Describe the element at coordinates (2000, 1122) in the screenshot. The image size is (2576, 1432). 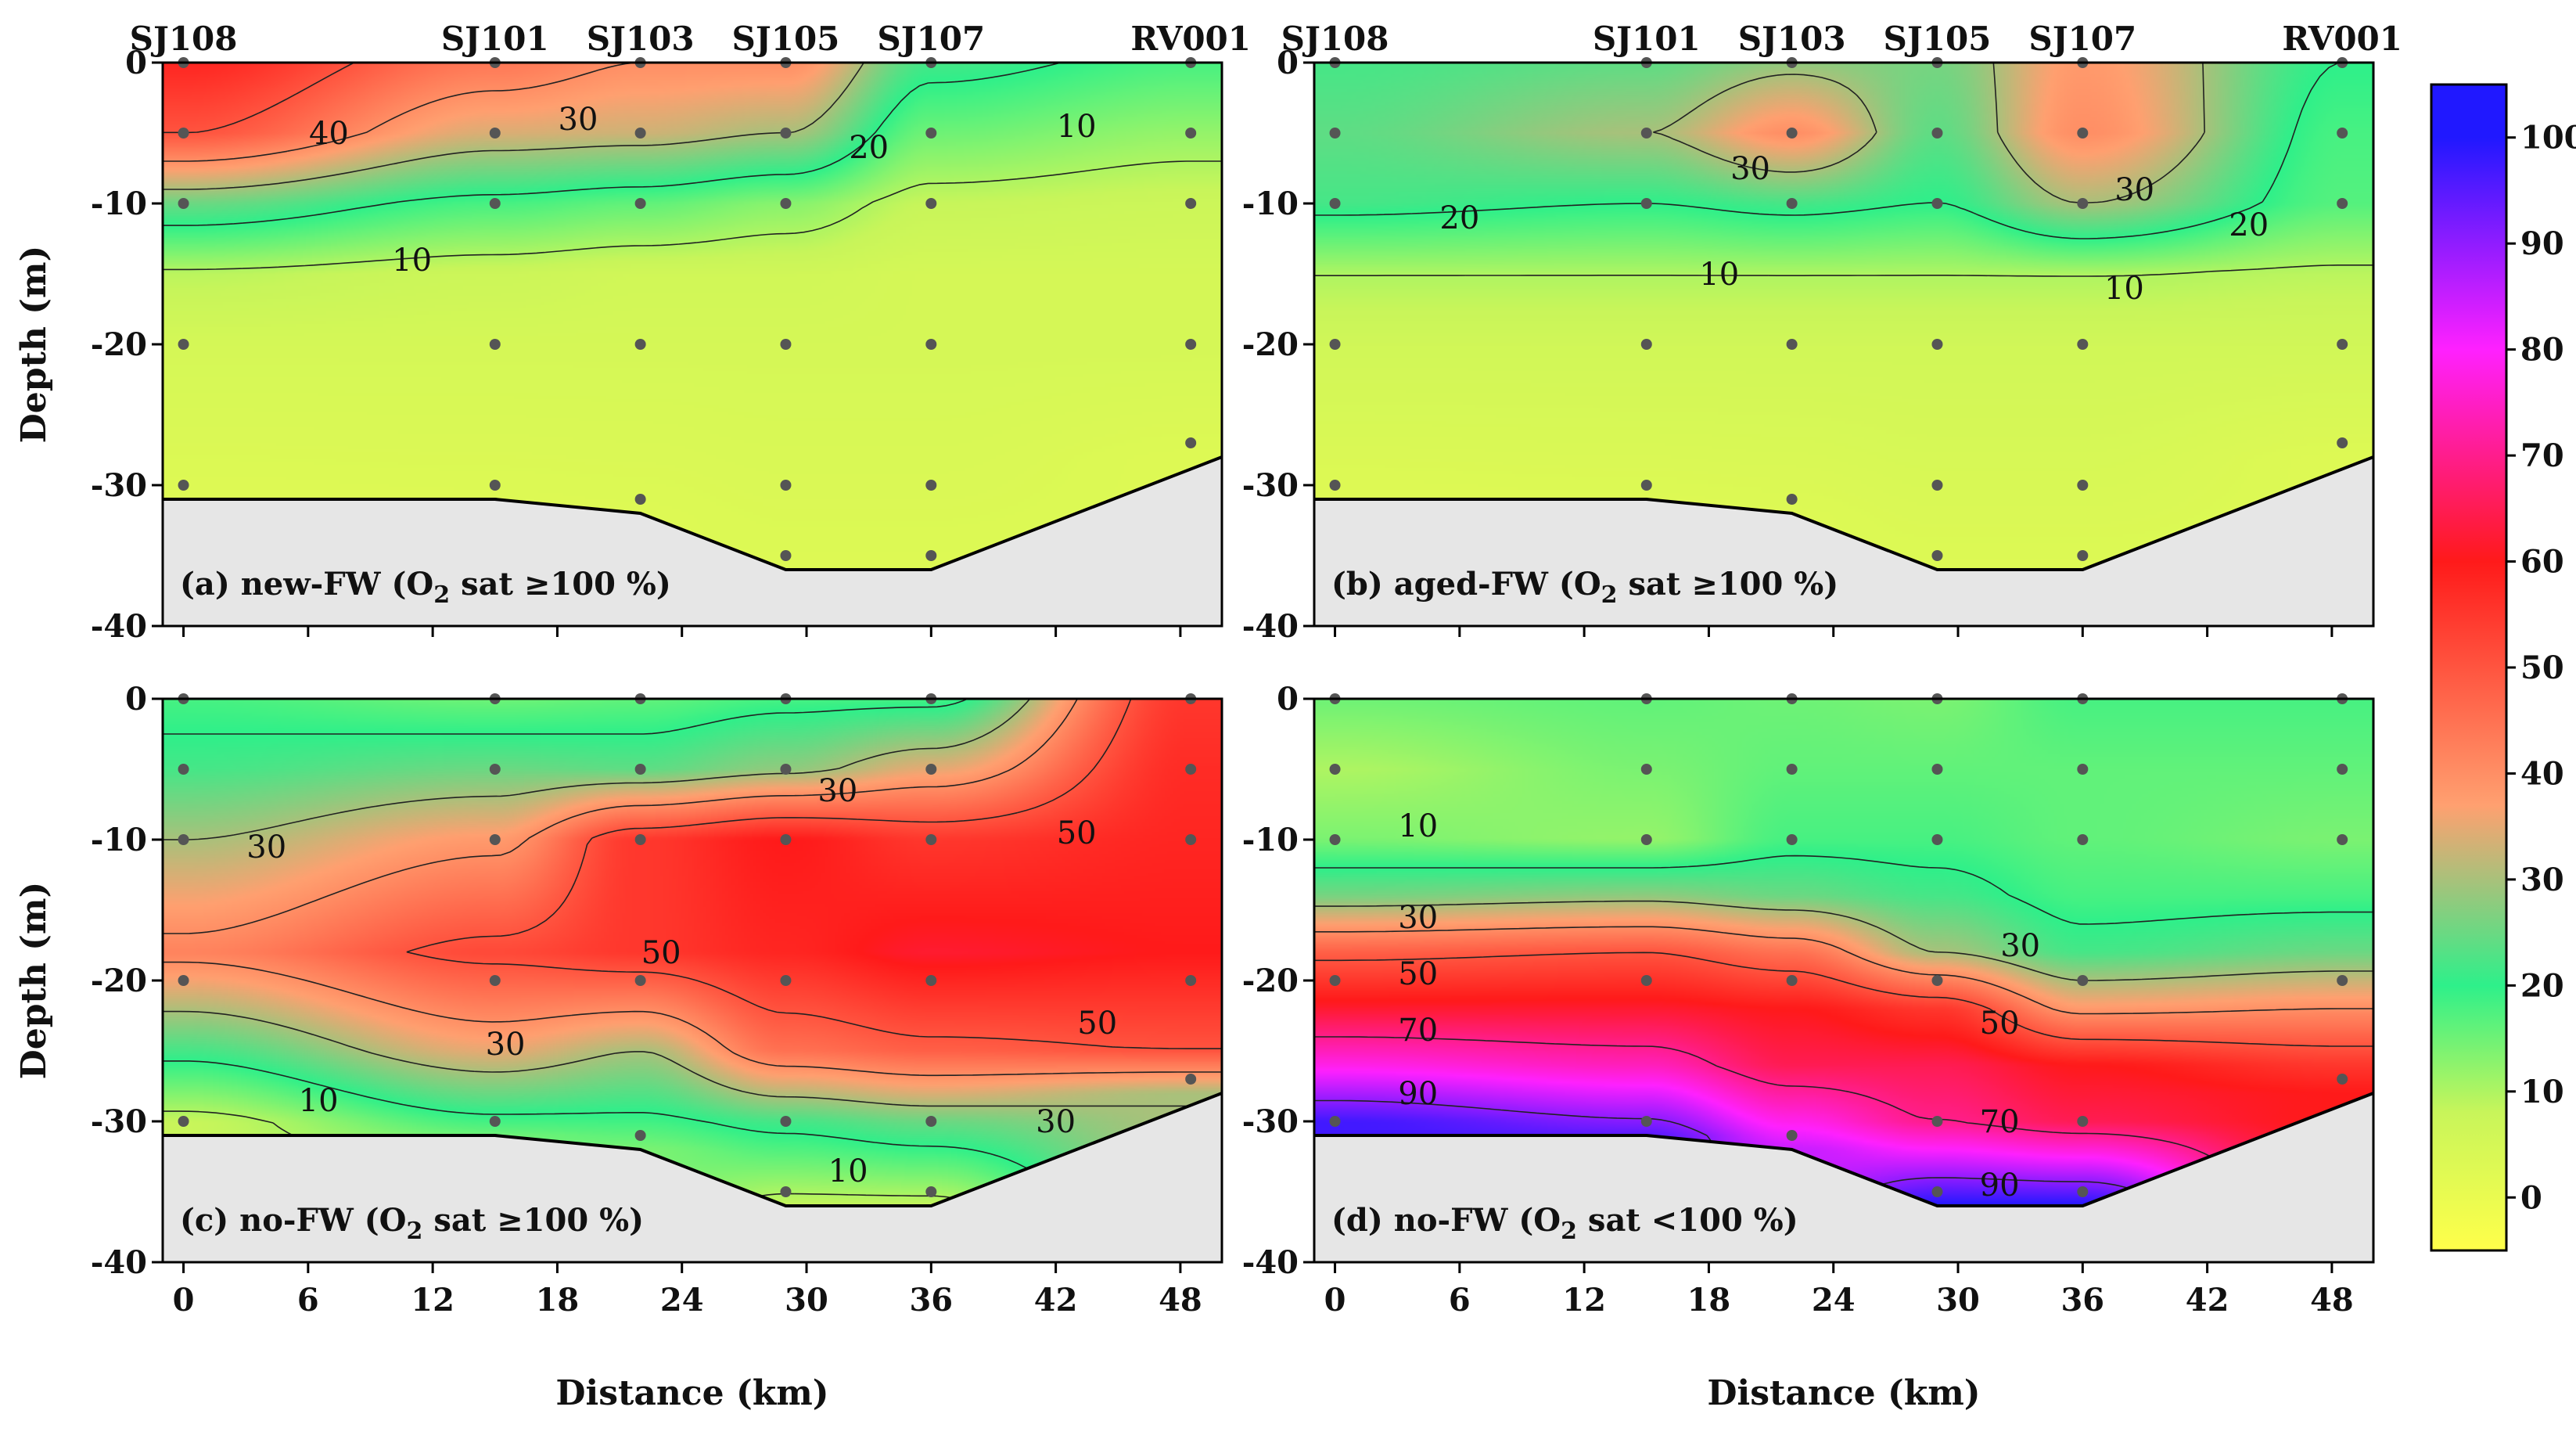
I see `contour-label: 70` at that location.